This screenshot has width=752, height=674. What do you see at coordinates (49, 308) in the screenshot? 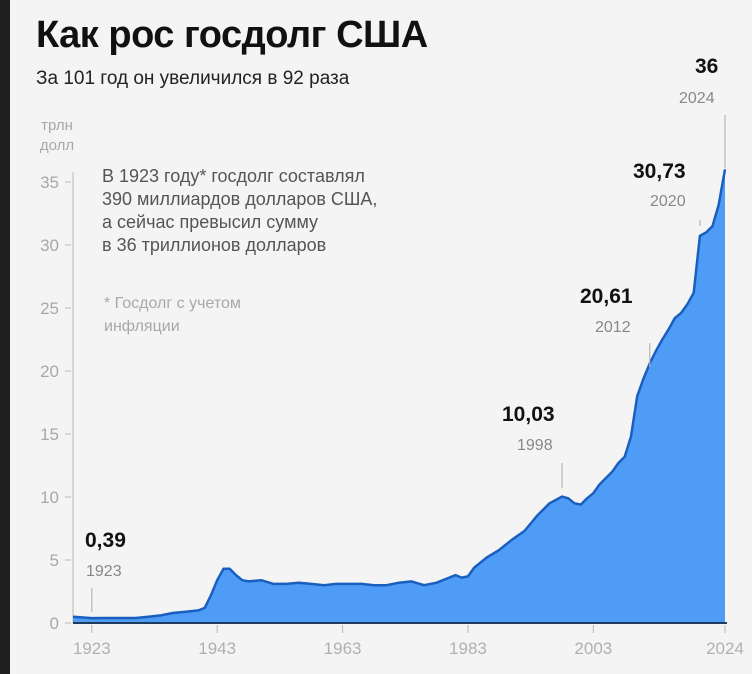
I see `y-tick-label: 25` at bounding box center [49, 308].